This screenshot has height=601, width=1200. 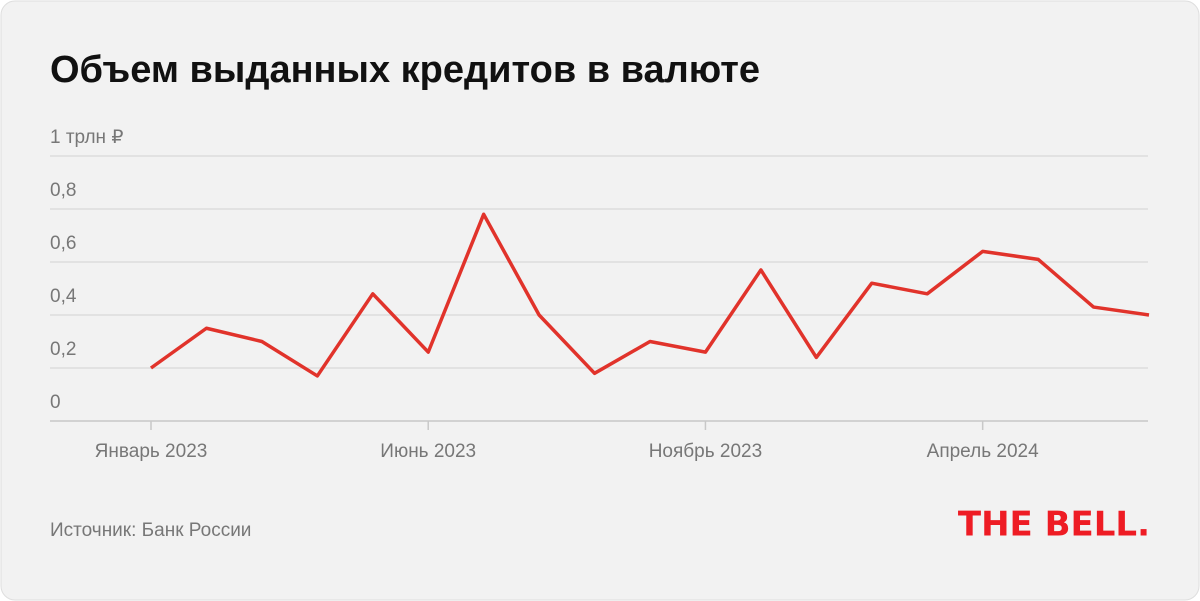 What do you see at coordinates (428, 451) in the screenshot?
I see `x-tick-label: Июнь 2023` at bounding box center [428, 451].